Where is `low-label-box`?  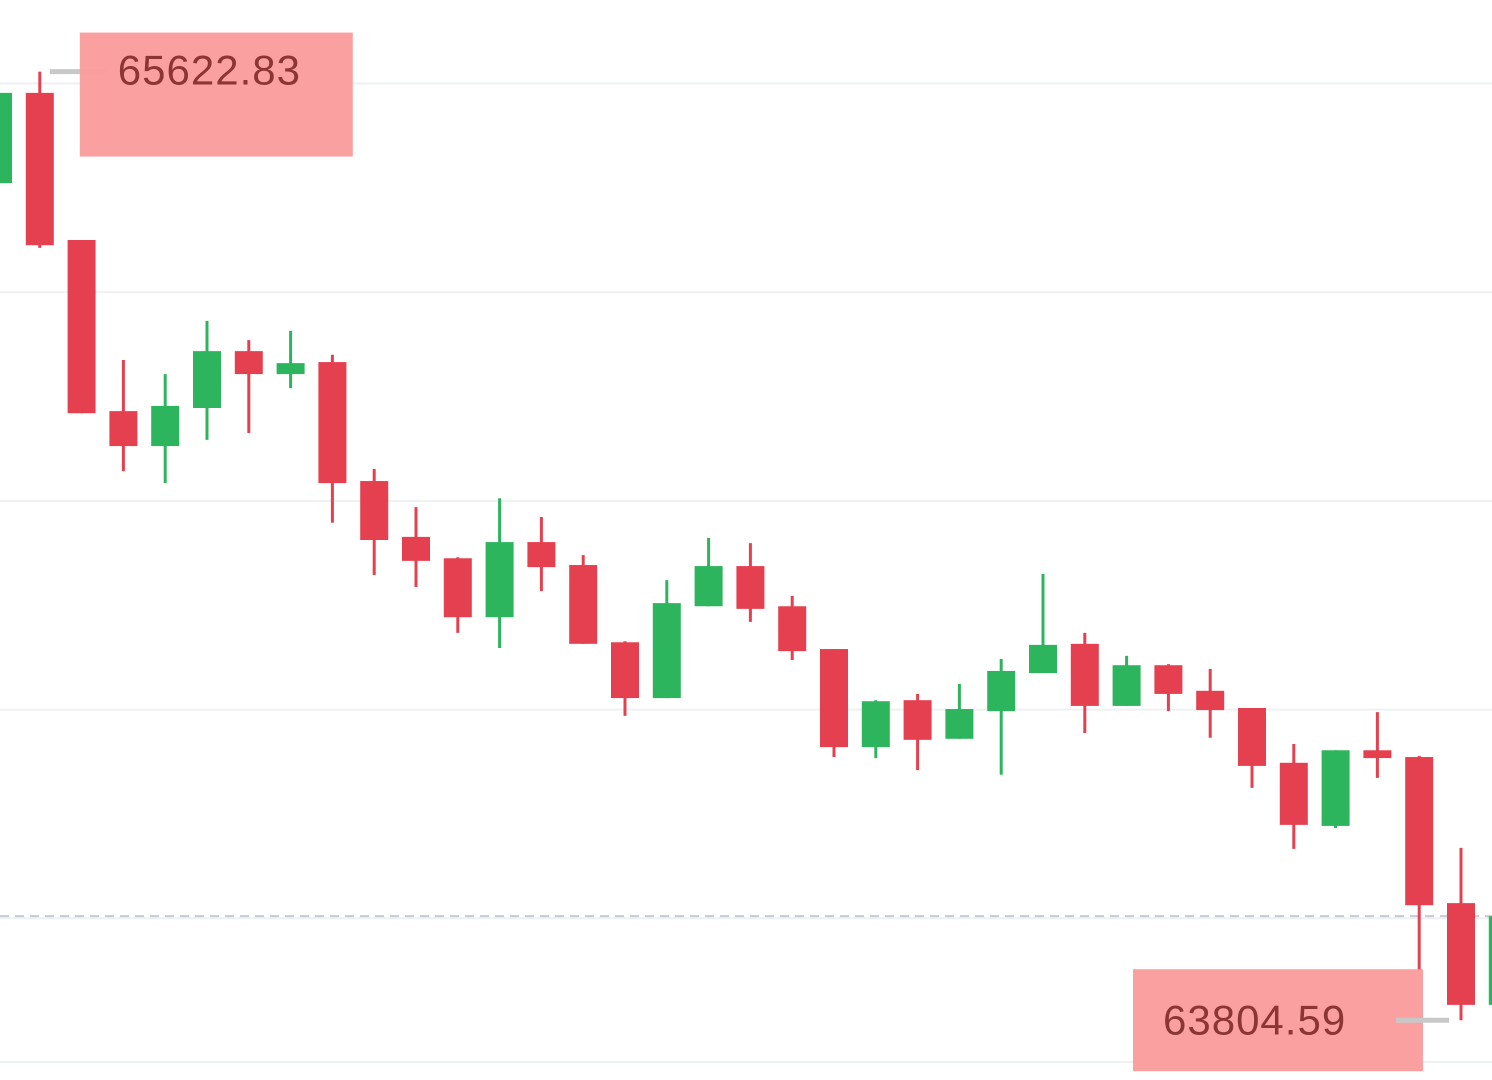 low-label-box is located at coordinates (1278, 1020).